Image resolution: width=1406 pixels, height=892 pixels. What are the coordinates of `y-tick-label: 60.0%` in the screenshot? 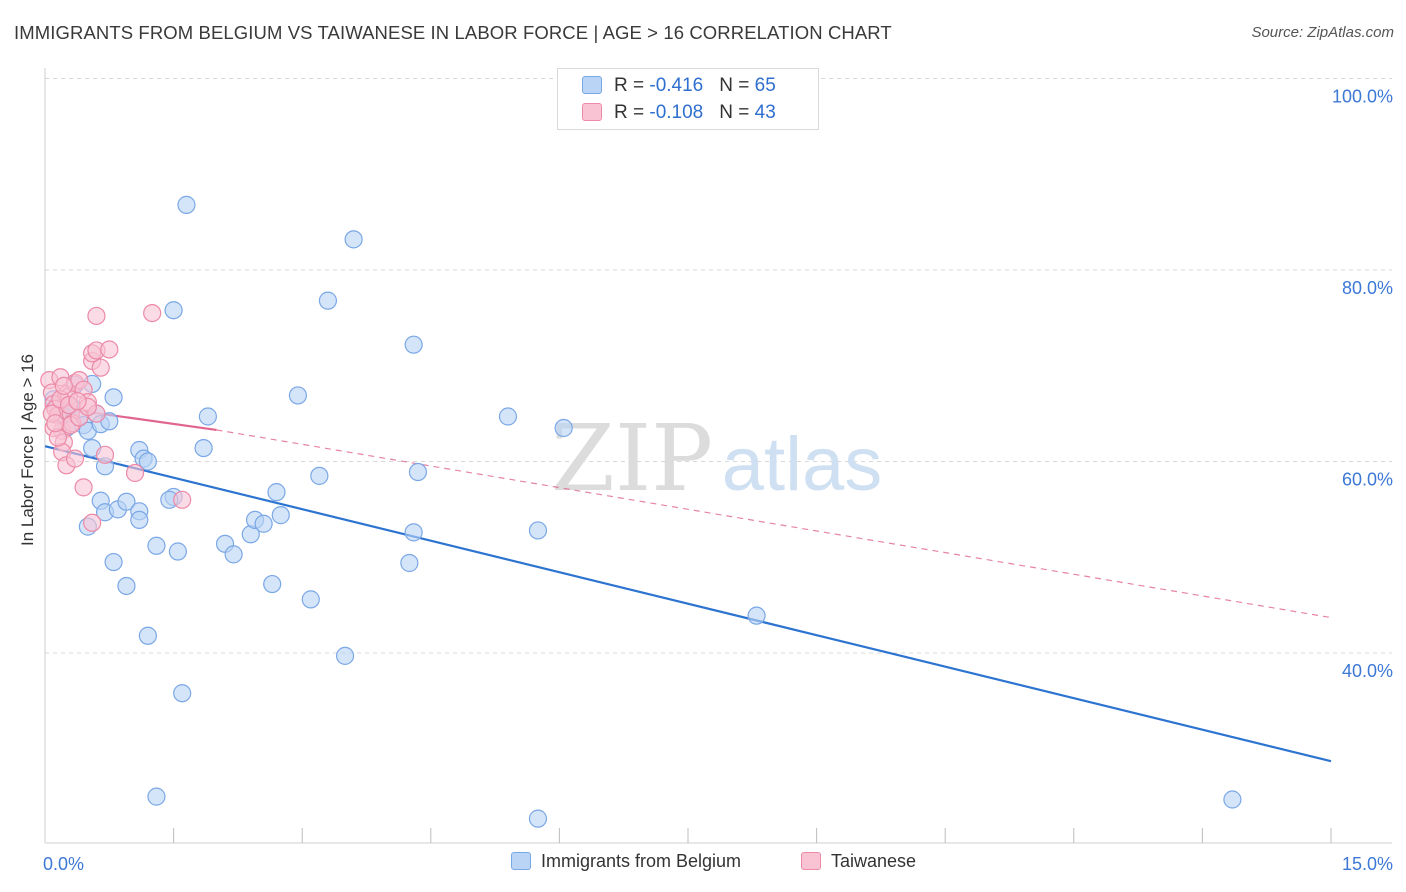 It's located at (1367, 480).